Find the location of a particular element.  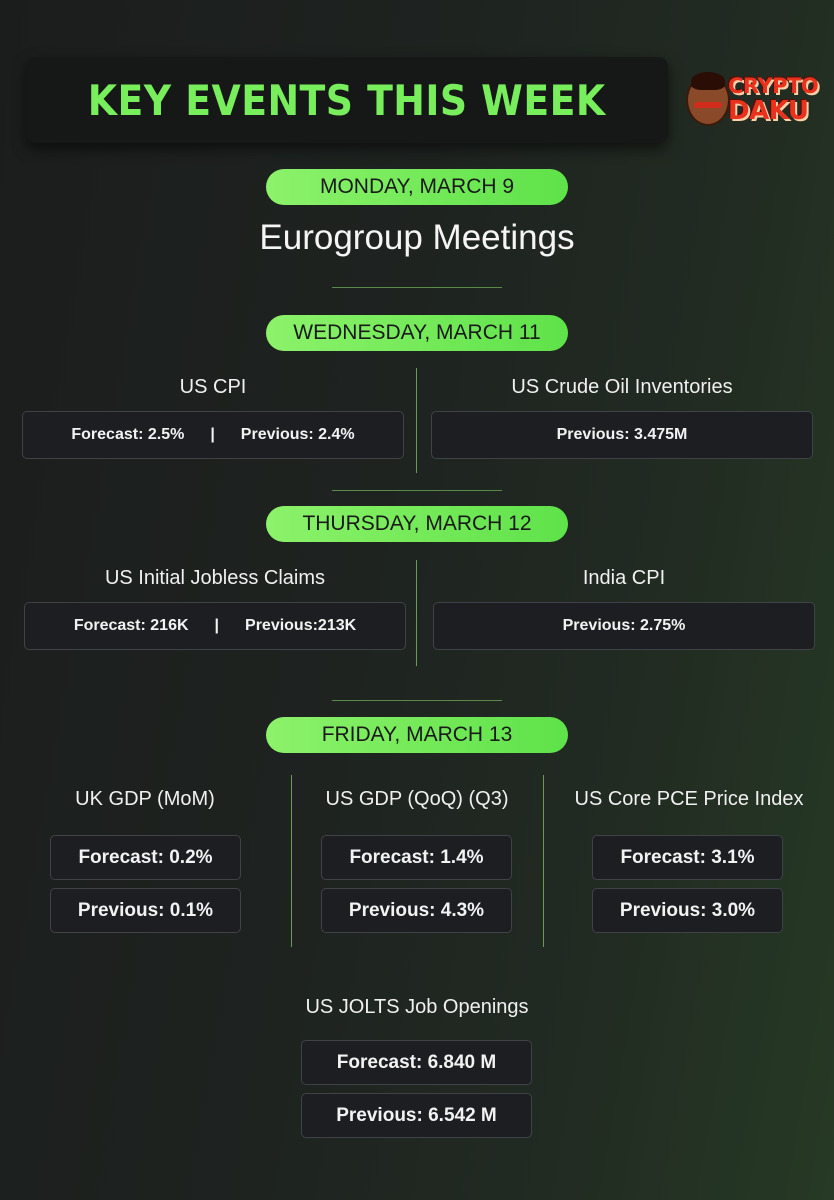

day-pill-wednesday: WEDNESDAY, MARCH 11 is located at coordinates (417, 333).